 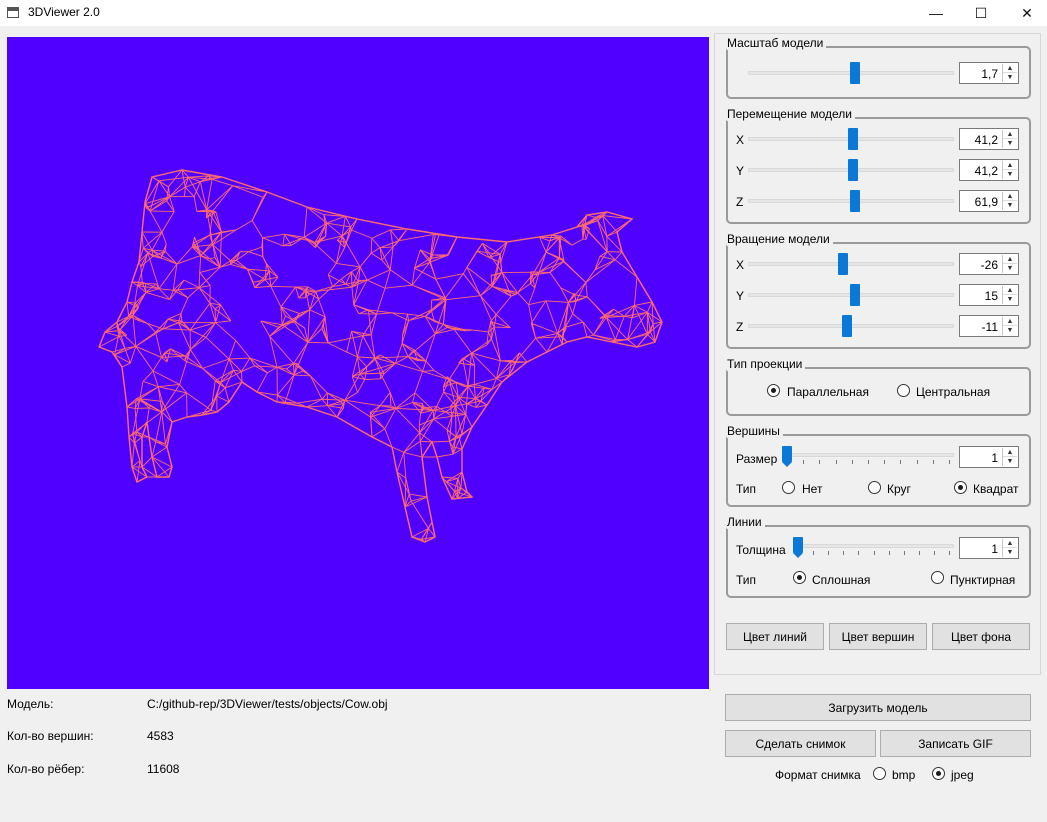 What do you see at coordinates (791, 114) in the screenshot?
I see `move-group-title: Перемещение модели` at bounding box center [791, 114].